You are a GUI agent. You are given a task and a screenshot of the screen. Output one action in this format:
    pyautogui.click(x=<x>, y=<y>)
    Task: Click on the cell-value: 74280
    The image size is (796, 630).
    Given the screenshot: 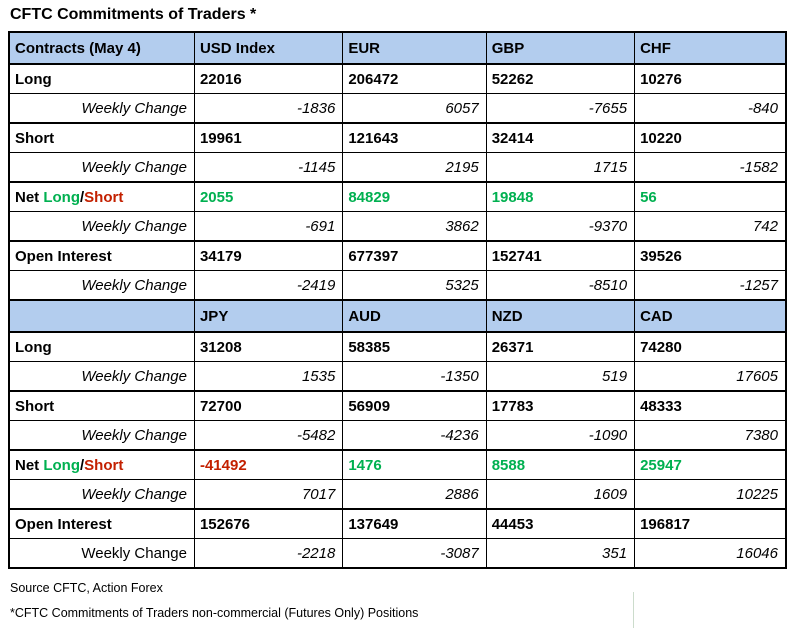 What is the action you would take?
    pyautogui.click(x=710, y=346)
    